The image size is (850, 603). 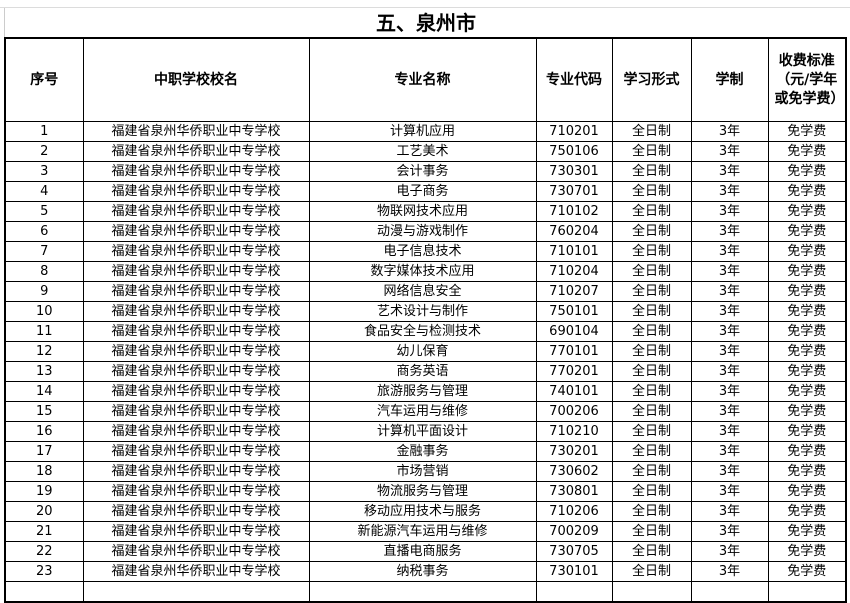 I want to click on cell-code: 730301, so click(x=574, y=171).